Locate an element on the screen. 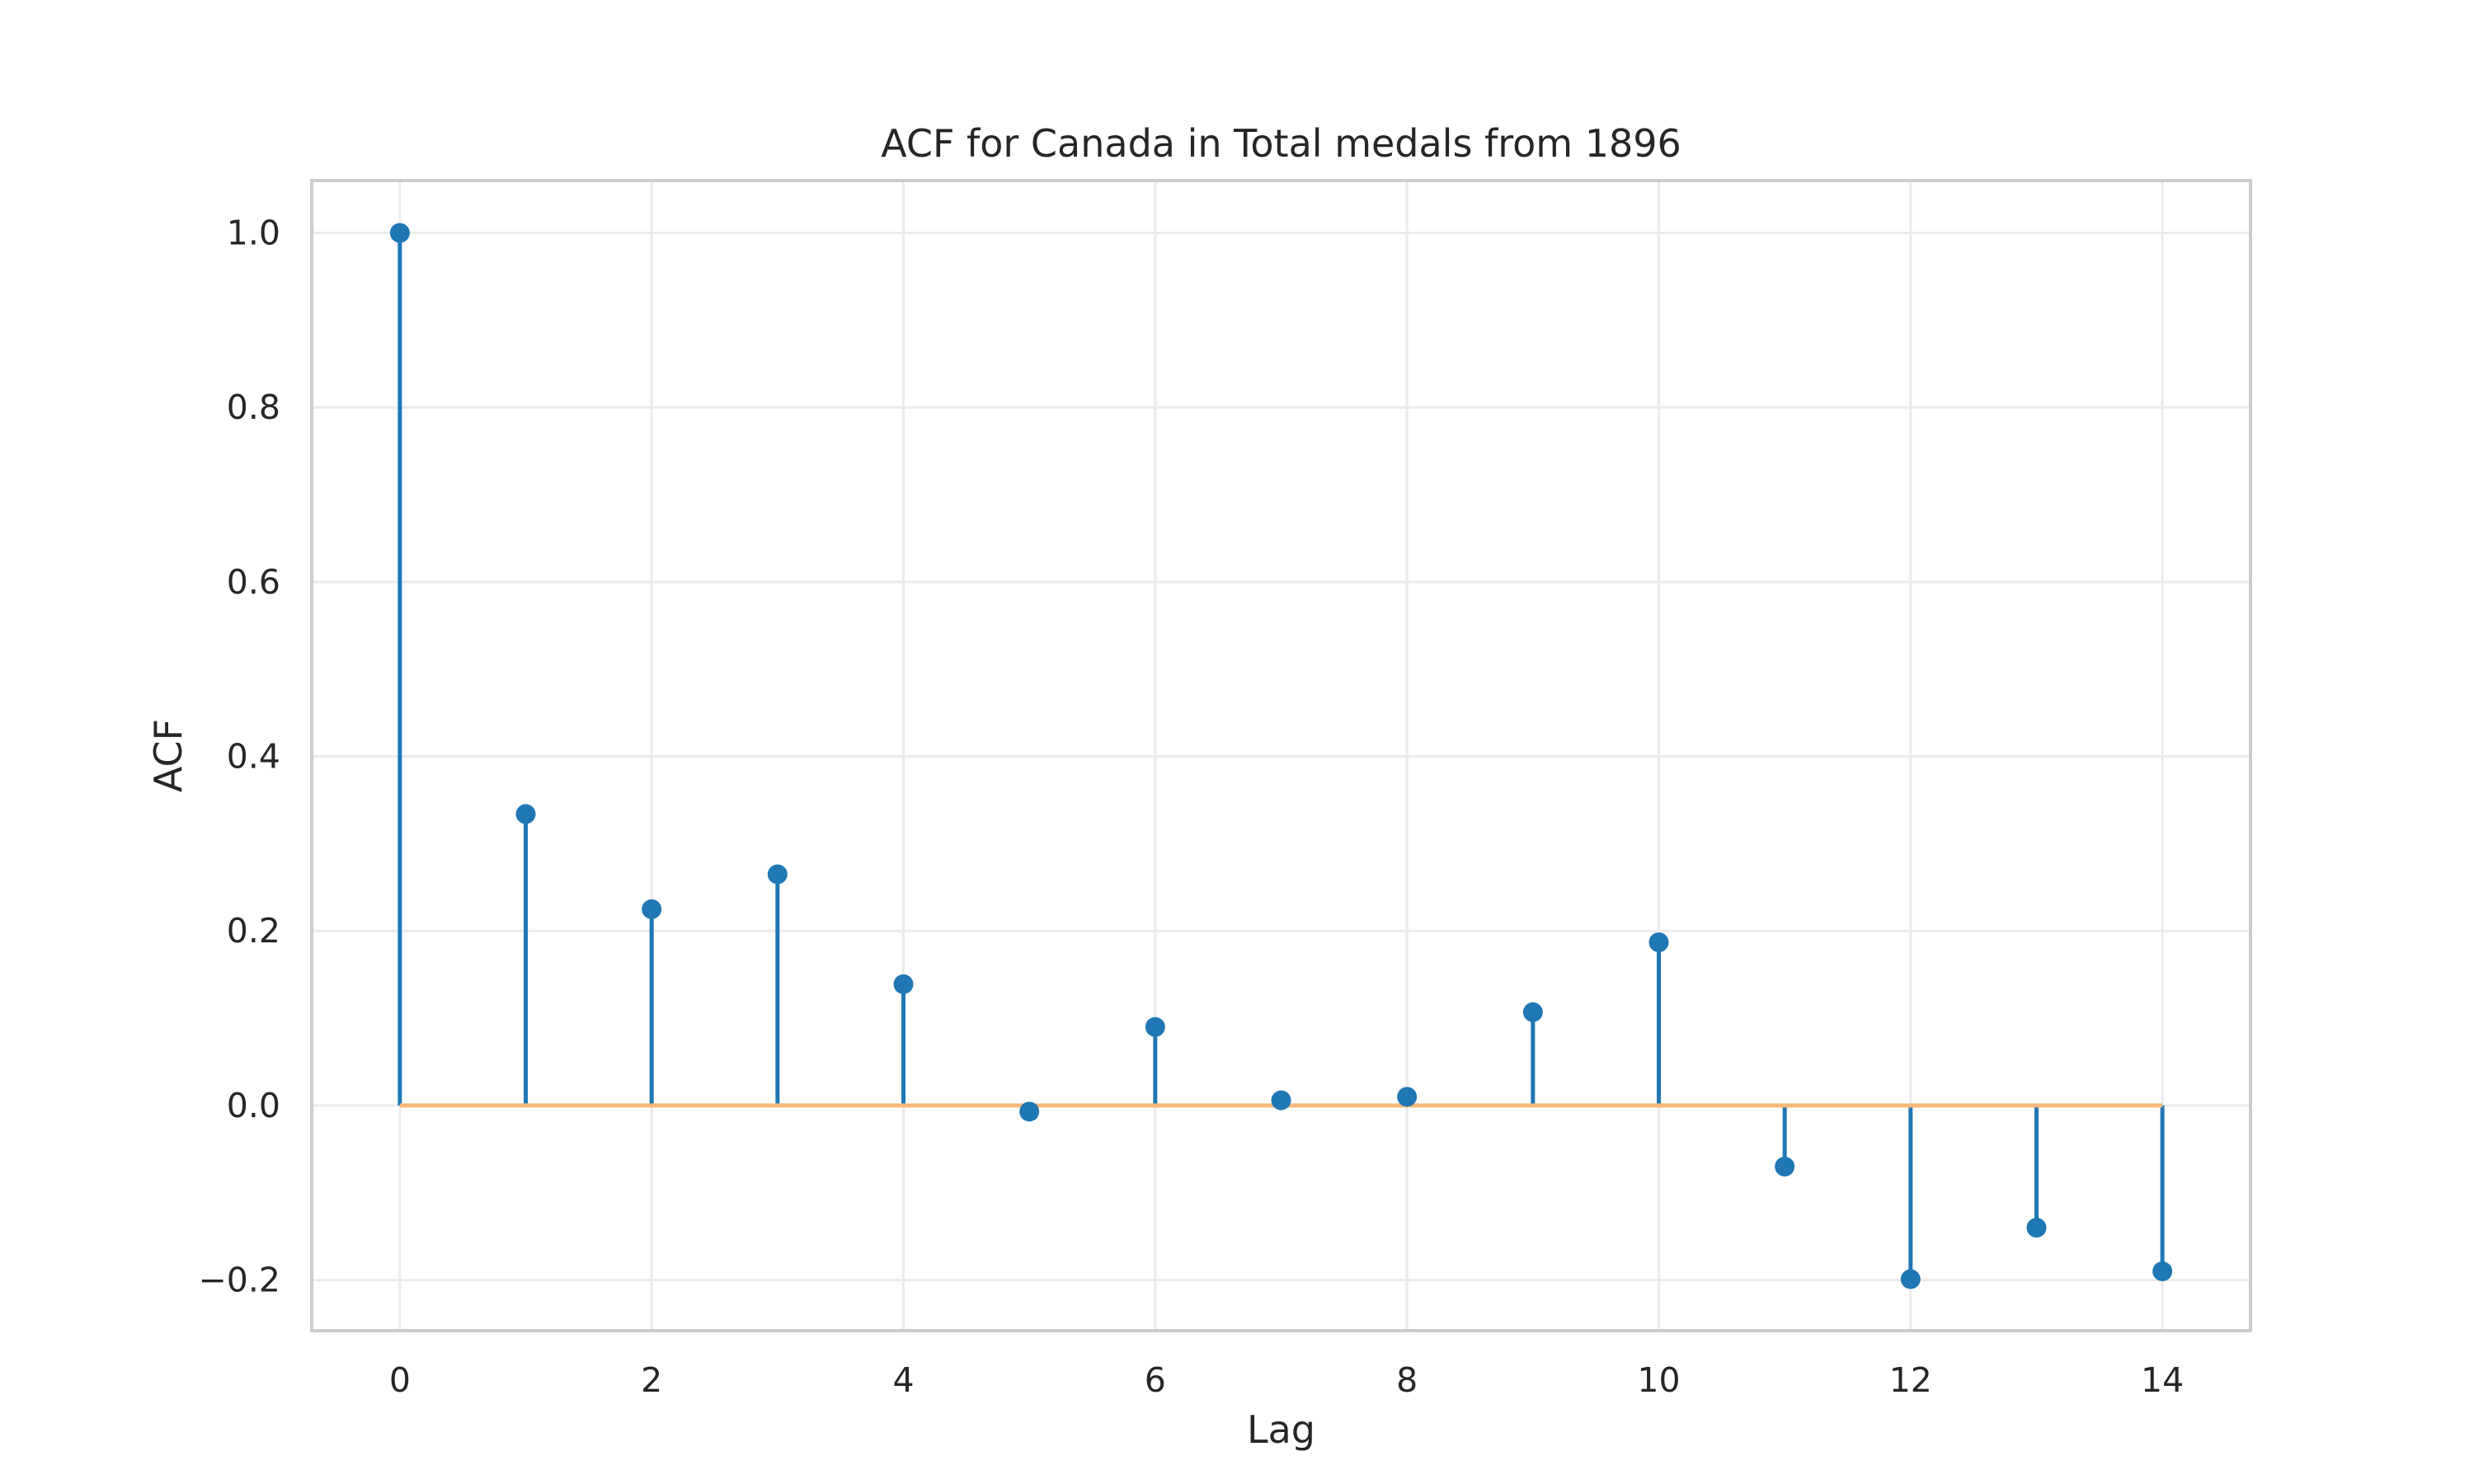  x-tick-label: 12 is located at coordinates (1910, 1380).